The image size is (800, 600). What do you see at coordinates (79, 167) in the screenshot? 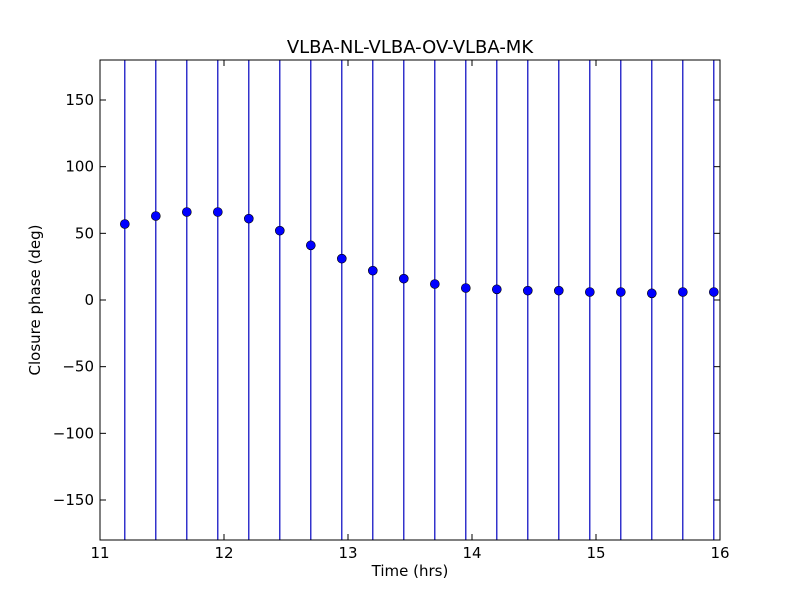
I see `y-tick-label: 100` at bounding box center [79, 167].